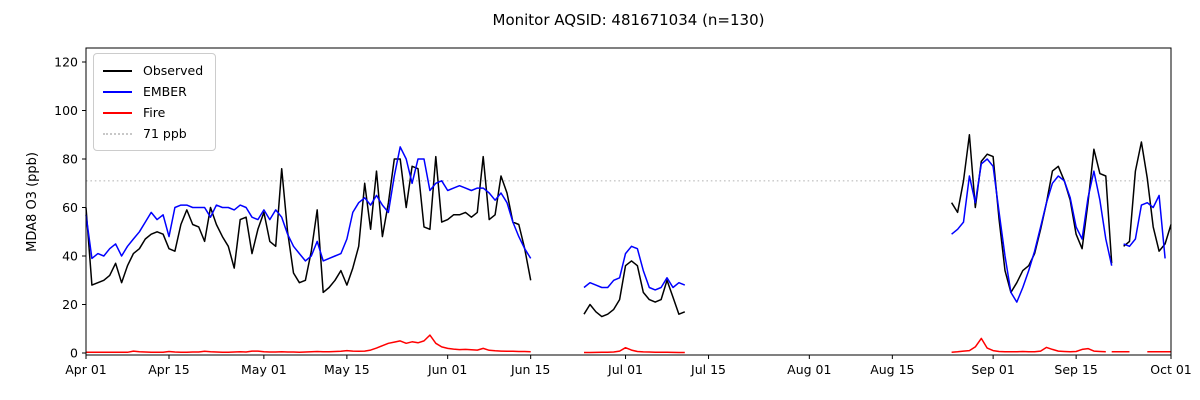  What do you see at coordinates (264, 369) in the screenshot?
I see `x-tick-label: May 01` at bounding box center [264, 369].